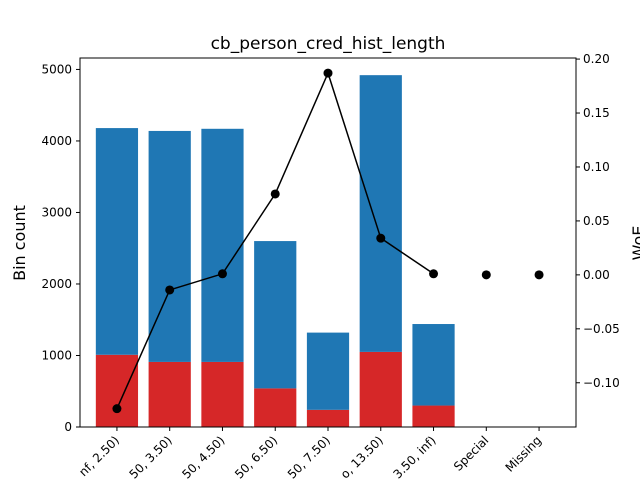 The image size is (640, 480). What do you see at coordinates (56, 141) in the screenshot?
I see `y-tick-label-4: 4000` at bounding box center [56, 141].